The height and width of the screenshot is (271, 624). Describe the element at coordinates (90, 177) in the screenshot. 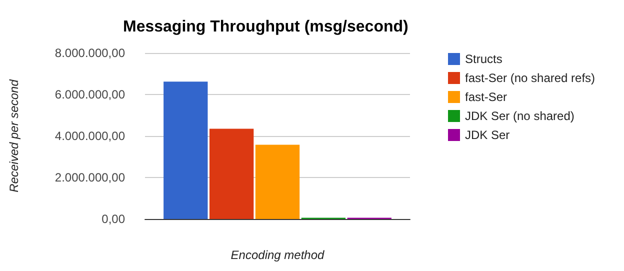

I see `y-tick-label: 2.000.000,00` at that location.